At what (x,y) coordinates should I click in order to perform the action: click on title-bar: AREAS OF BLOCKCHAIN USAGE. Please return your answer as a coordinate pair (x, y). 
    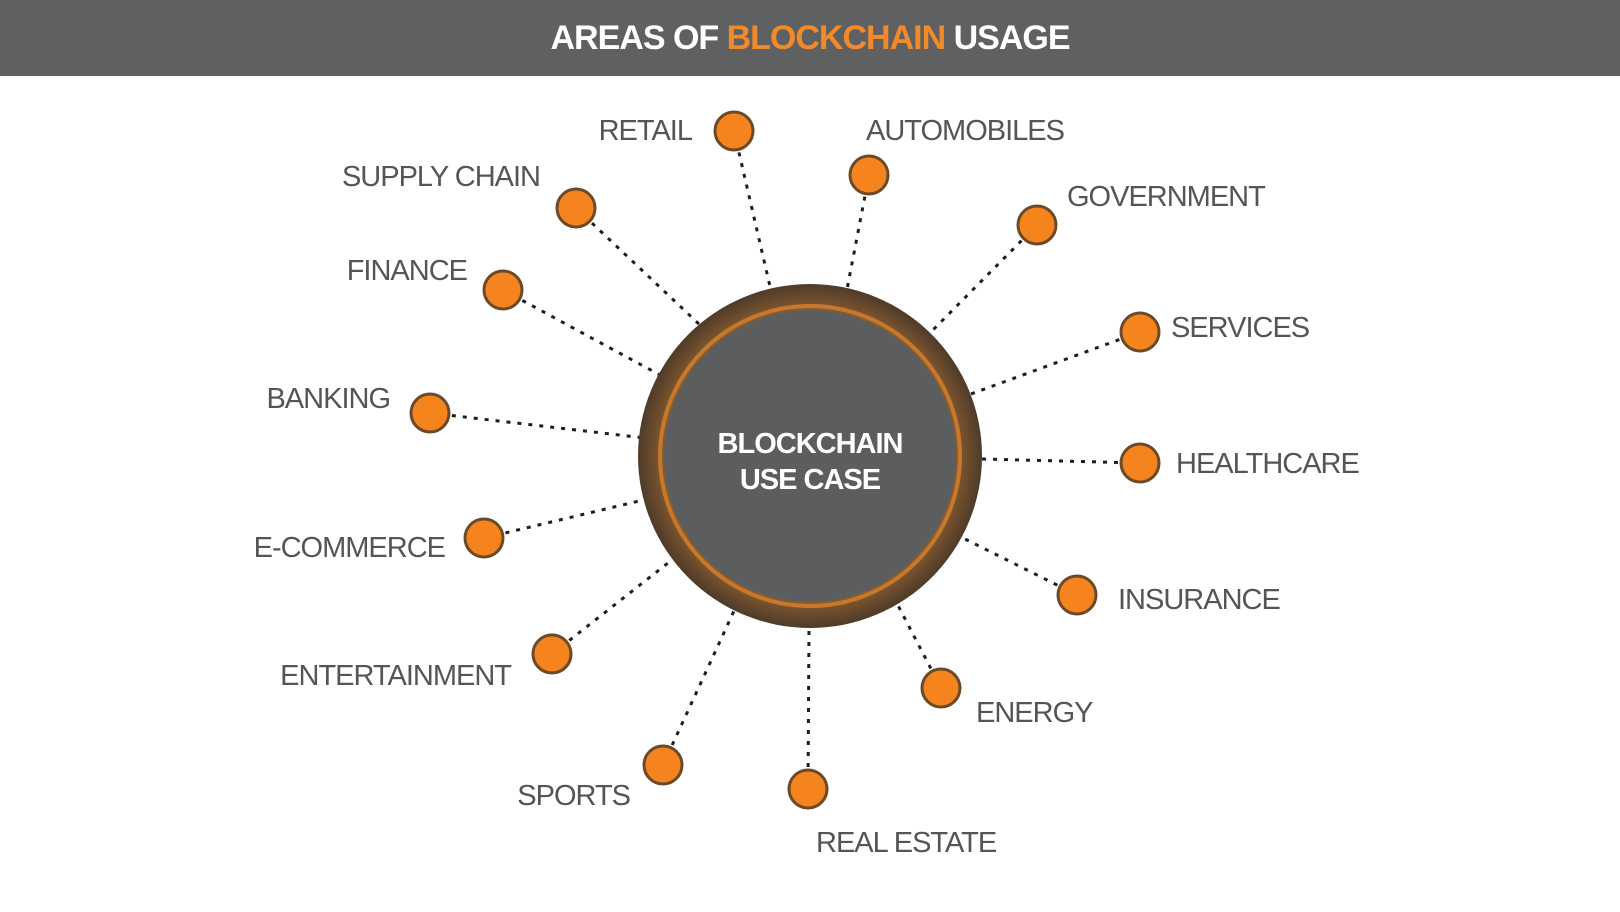
    Looking at the image, I should click on (810, 38).